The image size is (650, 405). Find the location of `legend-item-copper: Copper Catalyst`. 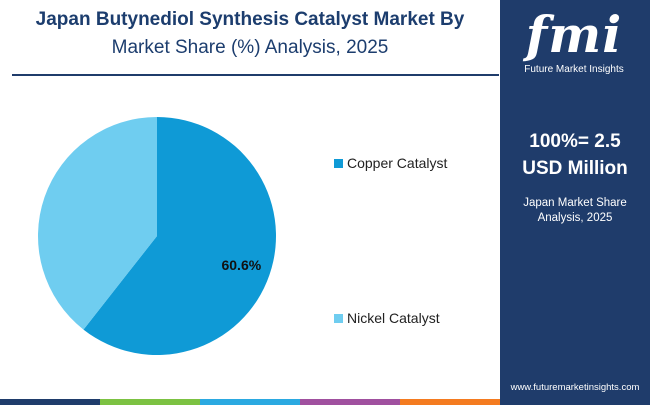

legend-item-copper: Copper Catalyst is located at coordinates (390, 163).